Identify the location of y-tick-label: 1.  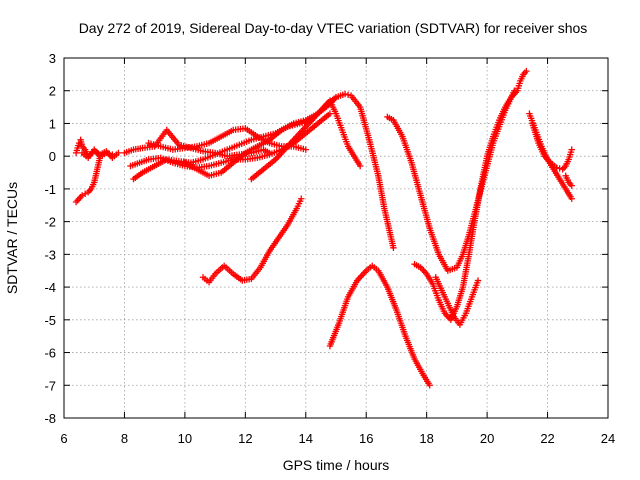
(52, 123).